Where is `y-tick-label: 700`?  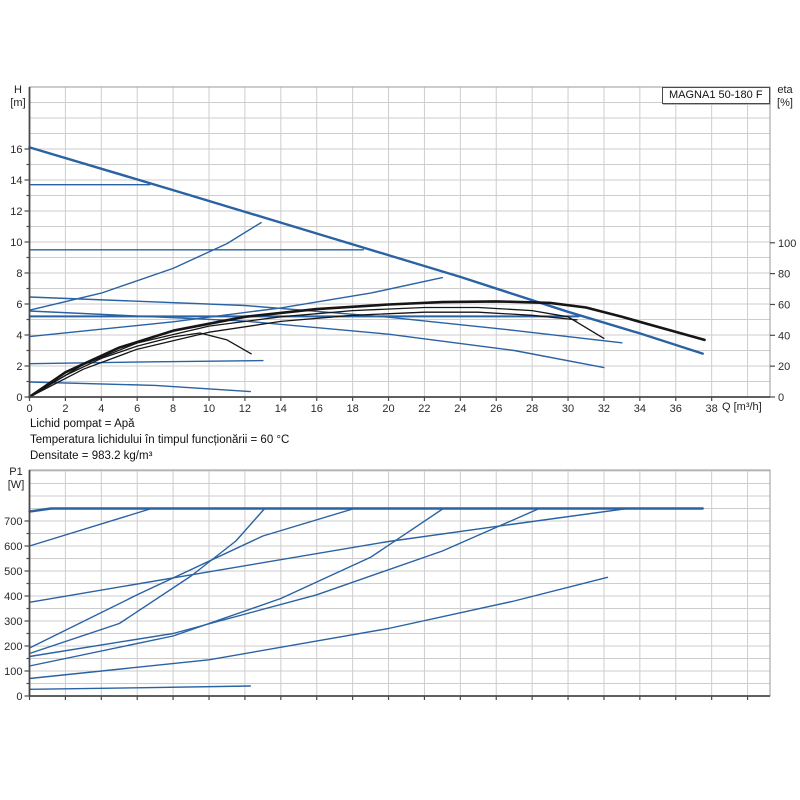 y-tick-label: 700 is located at coordinates (13, 522).